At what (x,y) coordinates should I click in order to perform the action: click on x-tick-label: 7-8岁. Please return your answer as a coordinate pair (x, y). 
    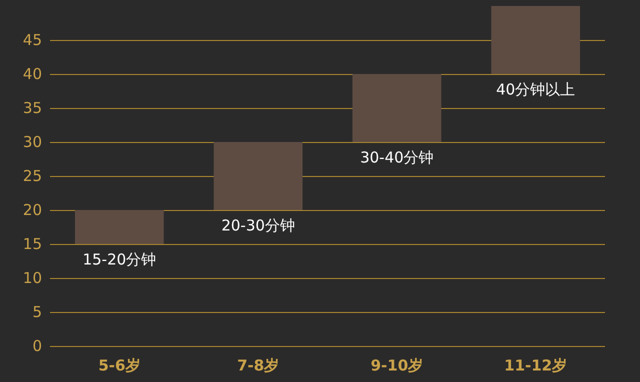
    Looking at the image, I should click on (258, 365).